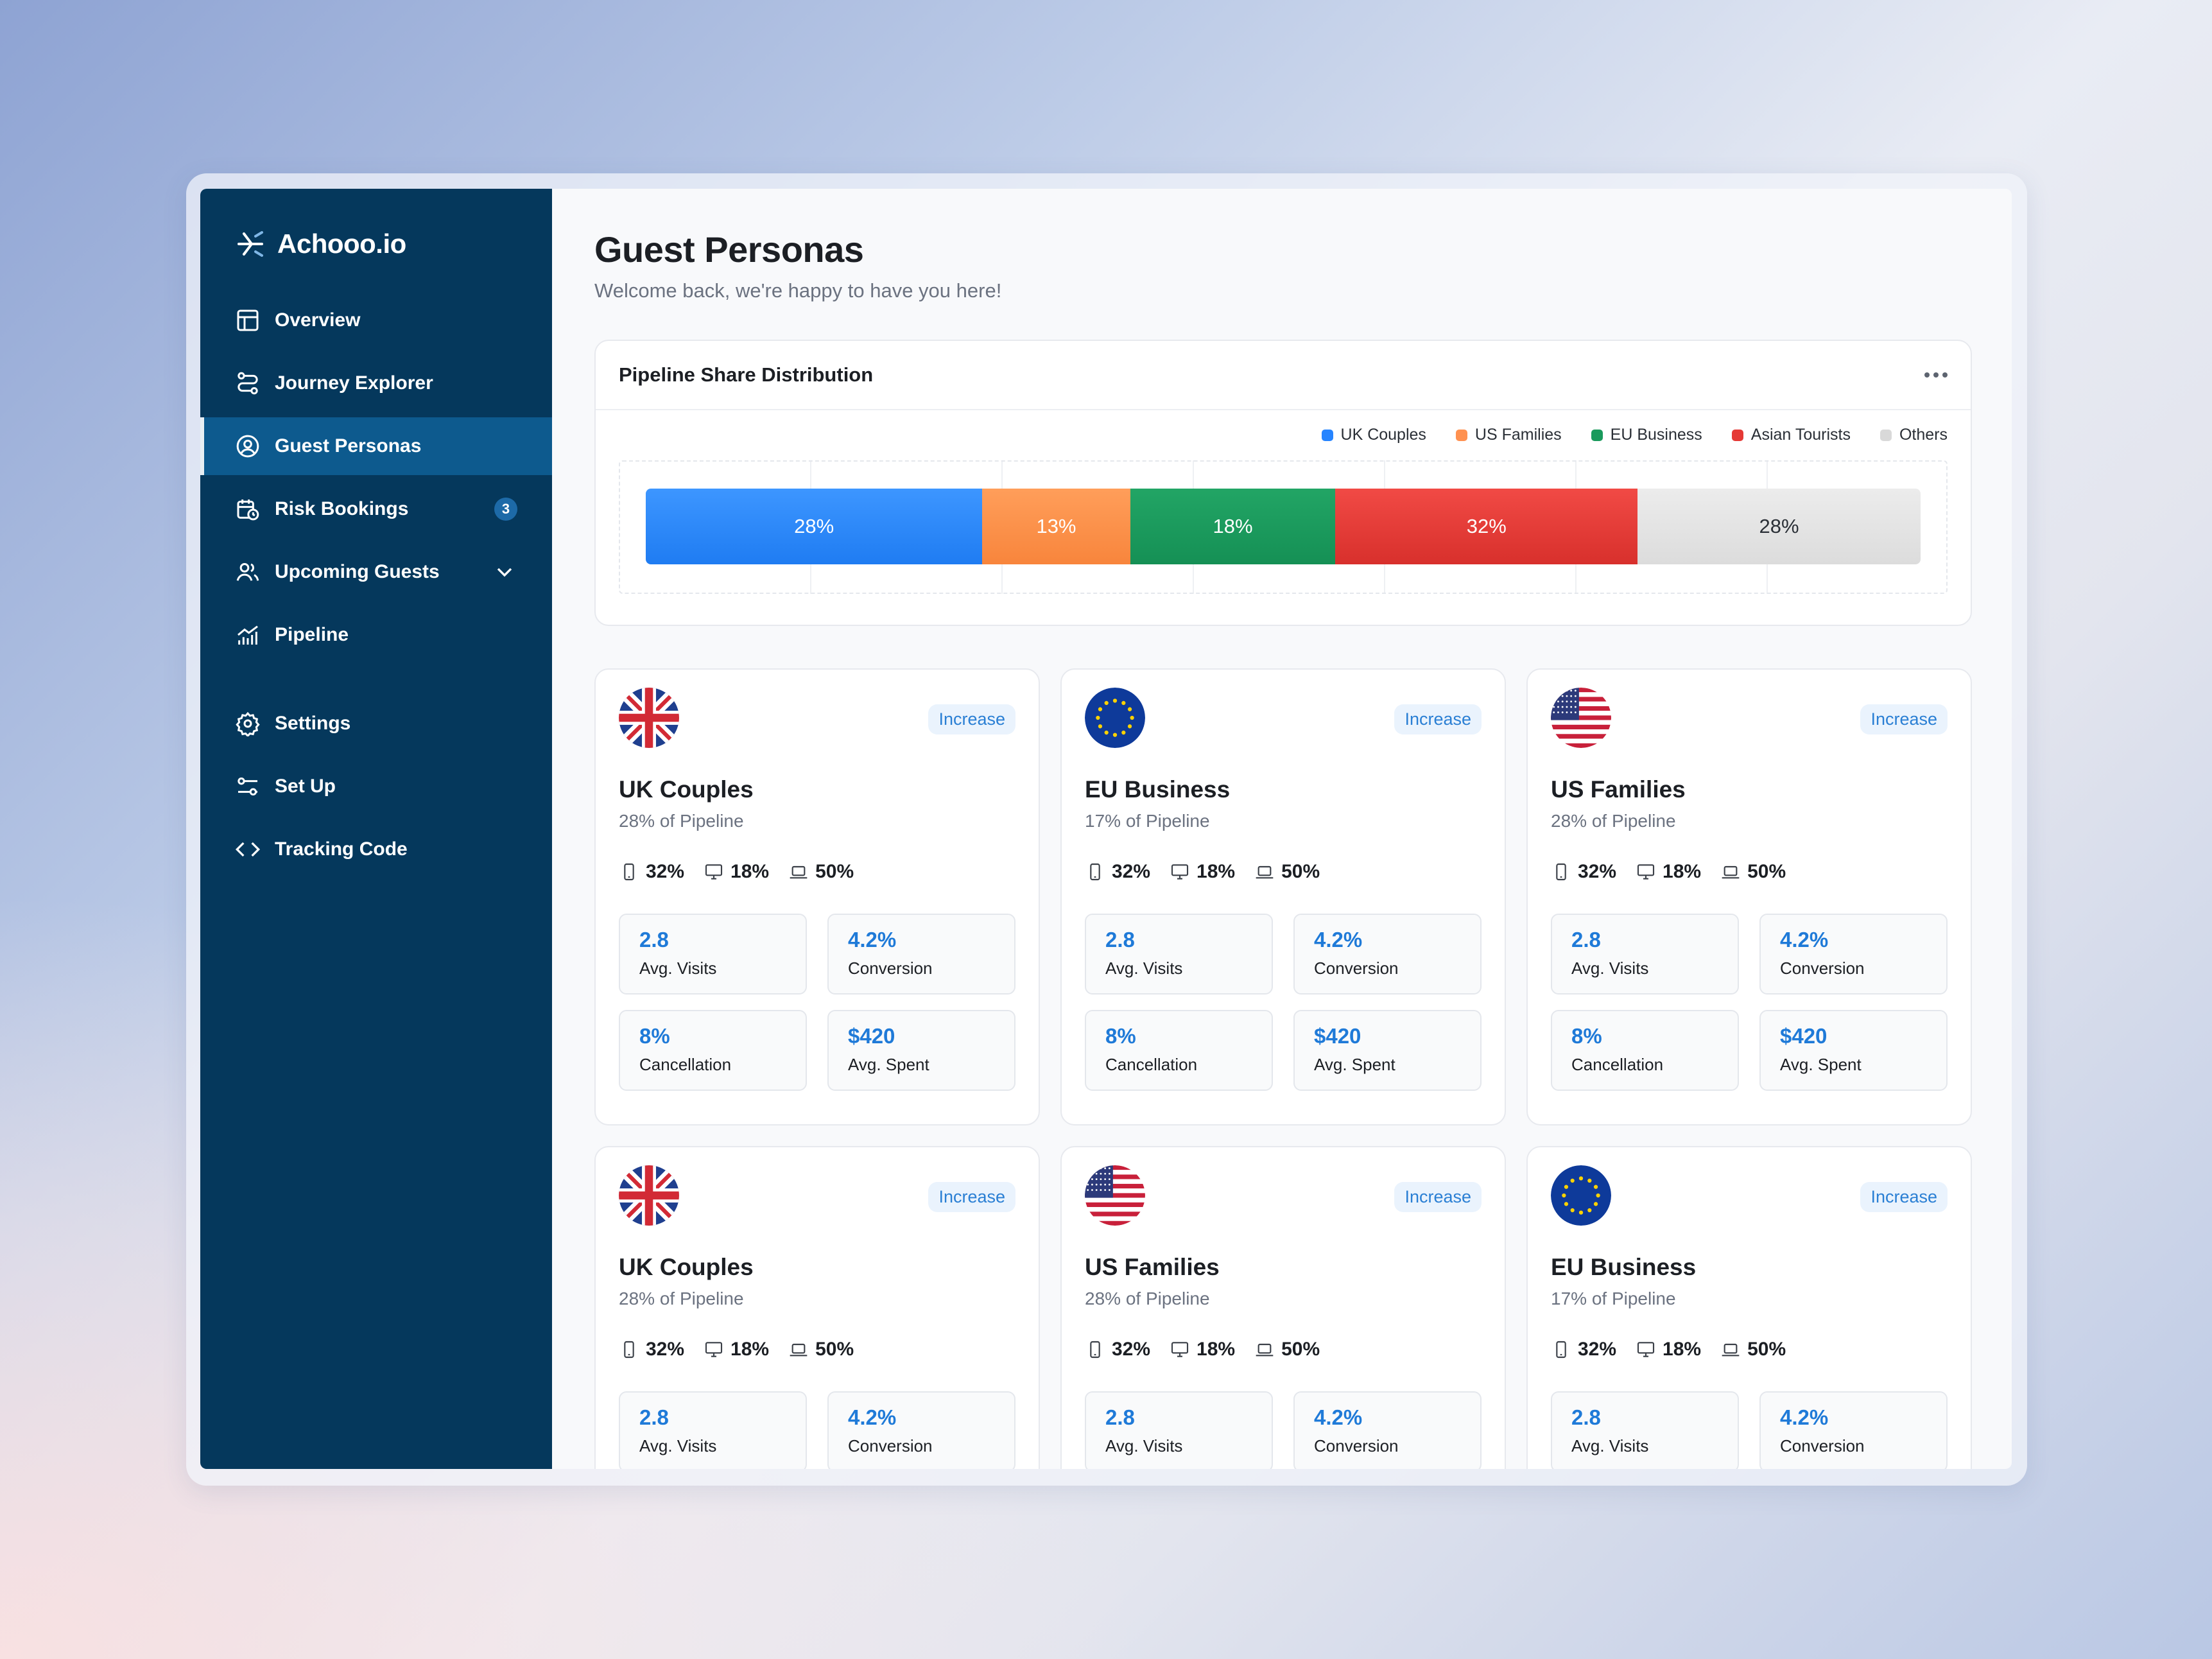 The height and width of the screenshot is (1659, 2212). I want to click on segment-label: 18%, so click(1233, 526).